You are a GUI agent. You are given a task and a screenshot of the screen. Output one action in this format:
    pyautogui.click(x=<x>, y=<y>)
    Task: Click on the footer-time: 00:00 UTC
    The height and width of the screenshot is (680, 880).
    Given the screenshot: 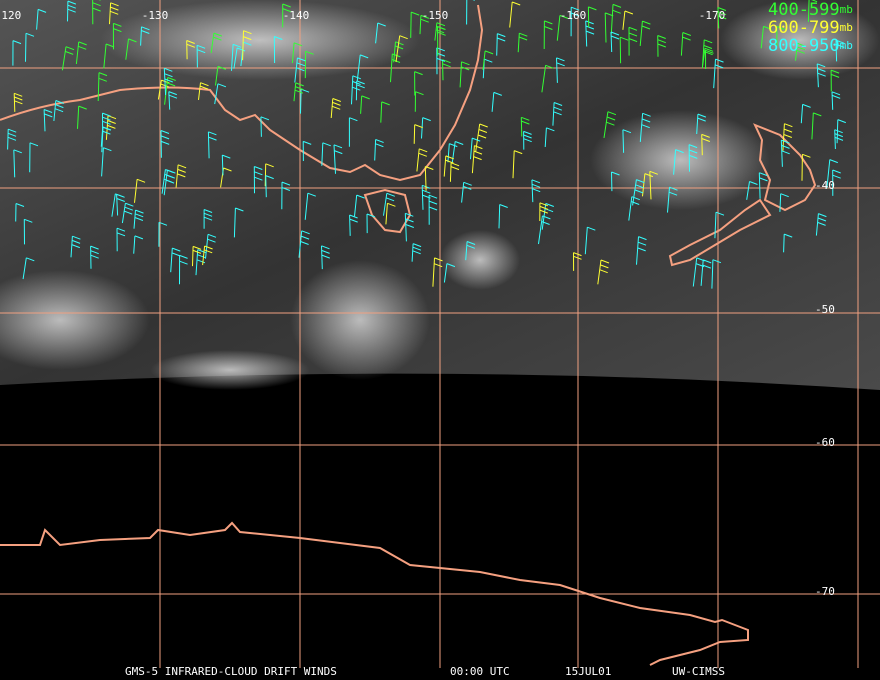 What is the action you would take?
    pyautogui.click(x=480, y=671)
    